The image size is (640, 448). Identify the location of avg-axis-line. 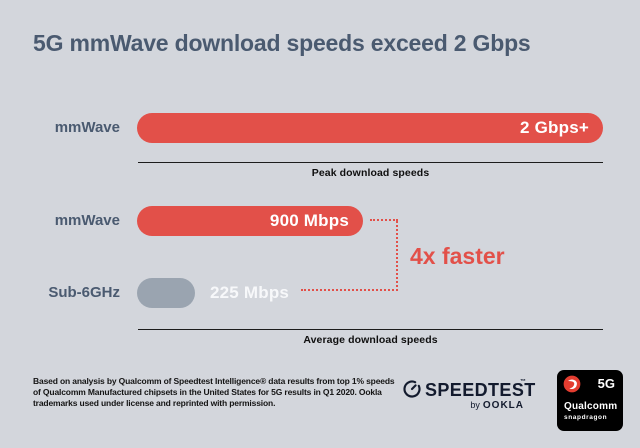
(370, 329).